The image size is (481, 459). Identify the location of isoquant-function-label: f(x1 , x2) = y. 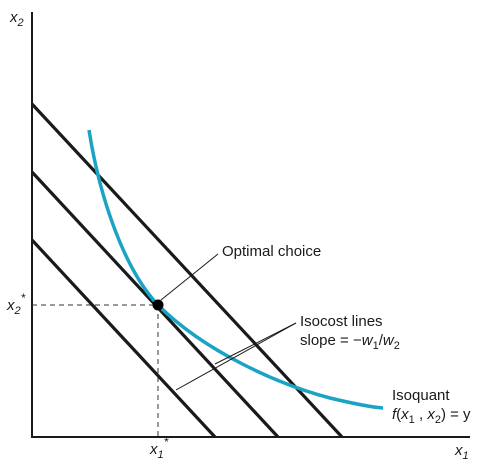
(431, 416).